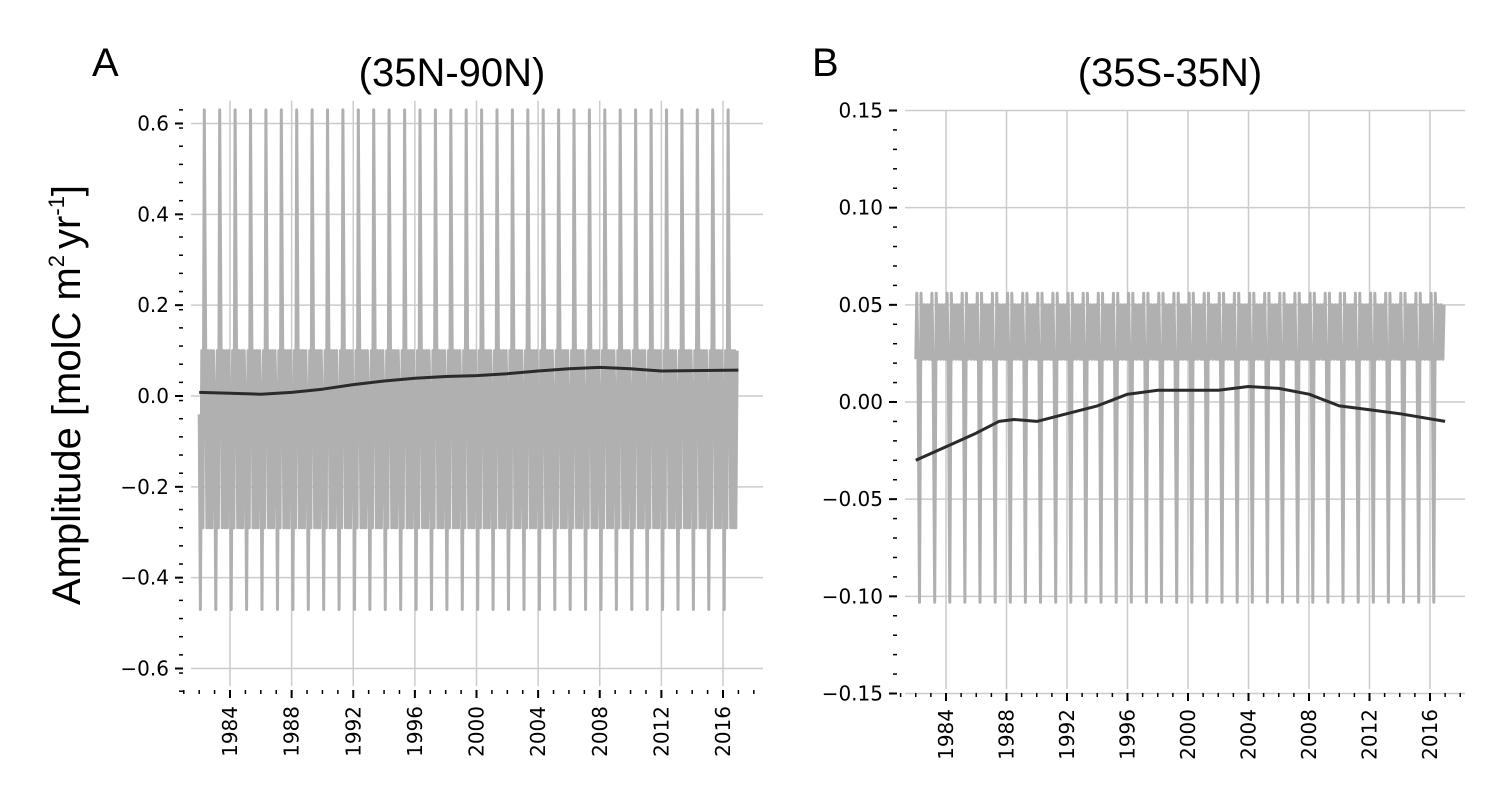  What do you see at coordinates (67, 190) in the screenshot?
I see `y-axis-label-close: ]` at bounding box center [67, 190].